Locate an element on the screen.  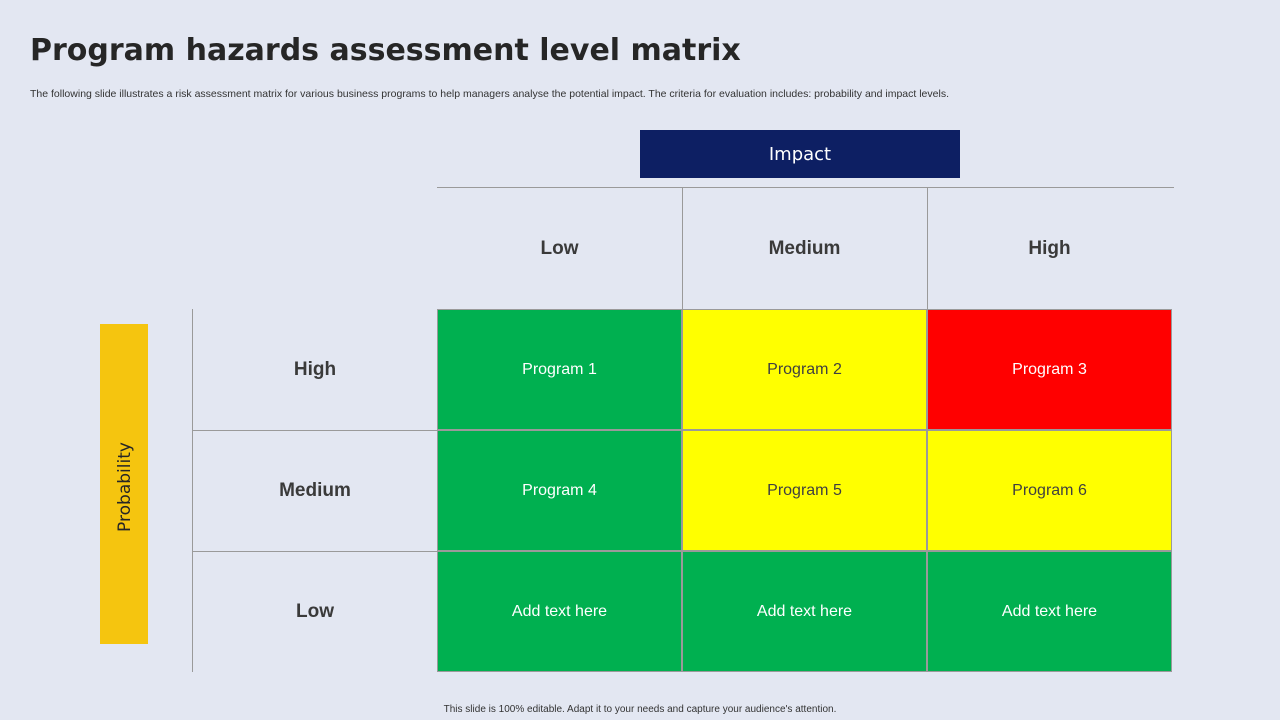
matrix-cell: Program 1 is located at coordinates (559, 369).